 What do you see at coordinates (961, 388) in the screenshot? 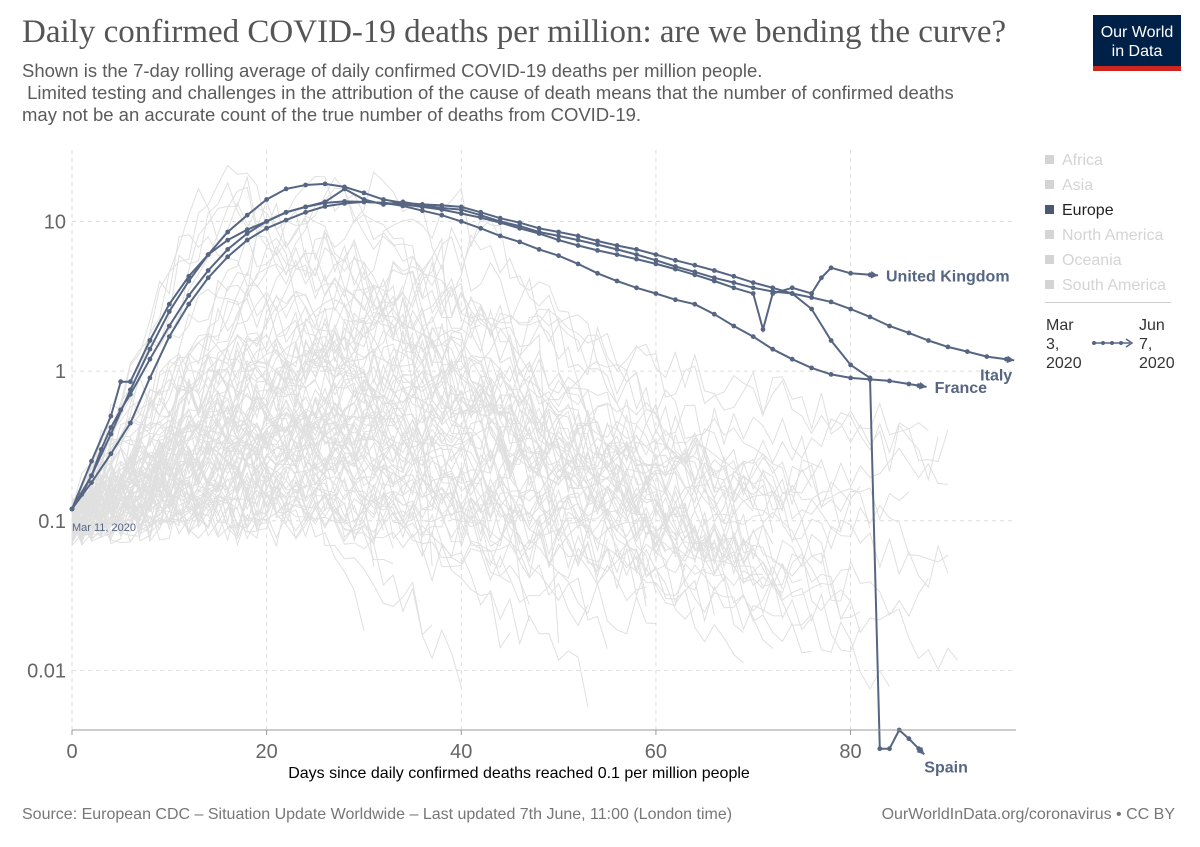
I see `series-label: France` at bounding box center [961, 388].